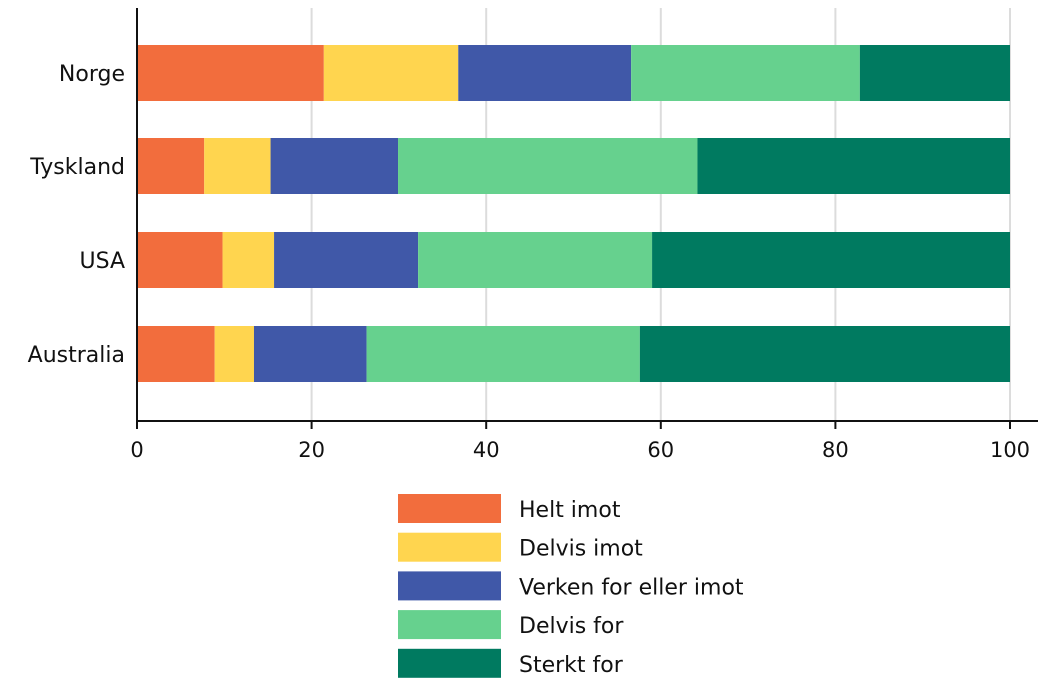 This screenshot has width=1040, height=678. I want to click on legend-label: Helt imot, so click(570, 510).